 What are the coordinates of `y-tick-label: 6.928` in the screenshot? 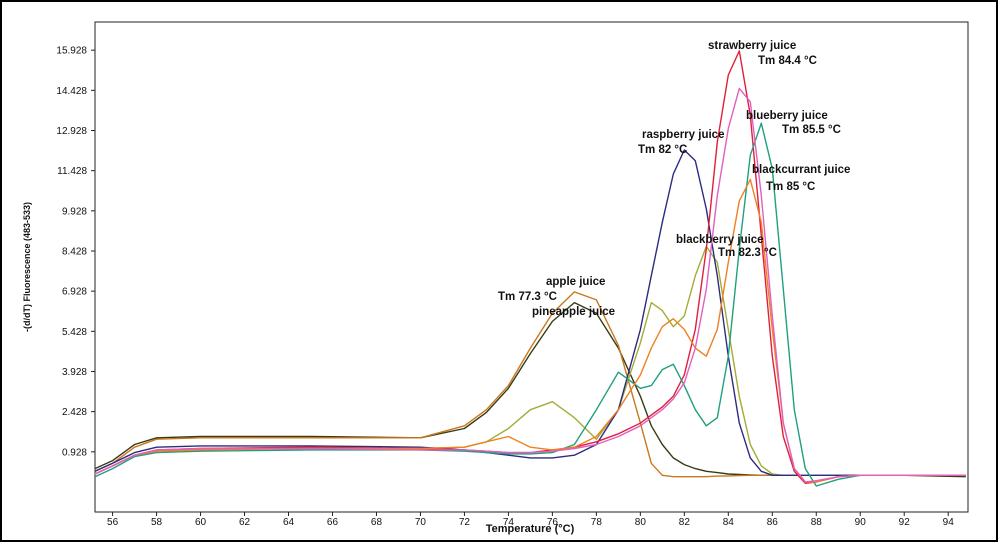 It's located at (74, 292).